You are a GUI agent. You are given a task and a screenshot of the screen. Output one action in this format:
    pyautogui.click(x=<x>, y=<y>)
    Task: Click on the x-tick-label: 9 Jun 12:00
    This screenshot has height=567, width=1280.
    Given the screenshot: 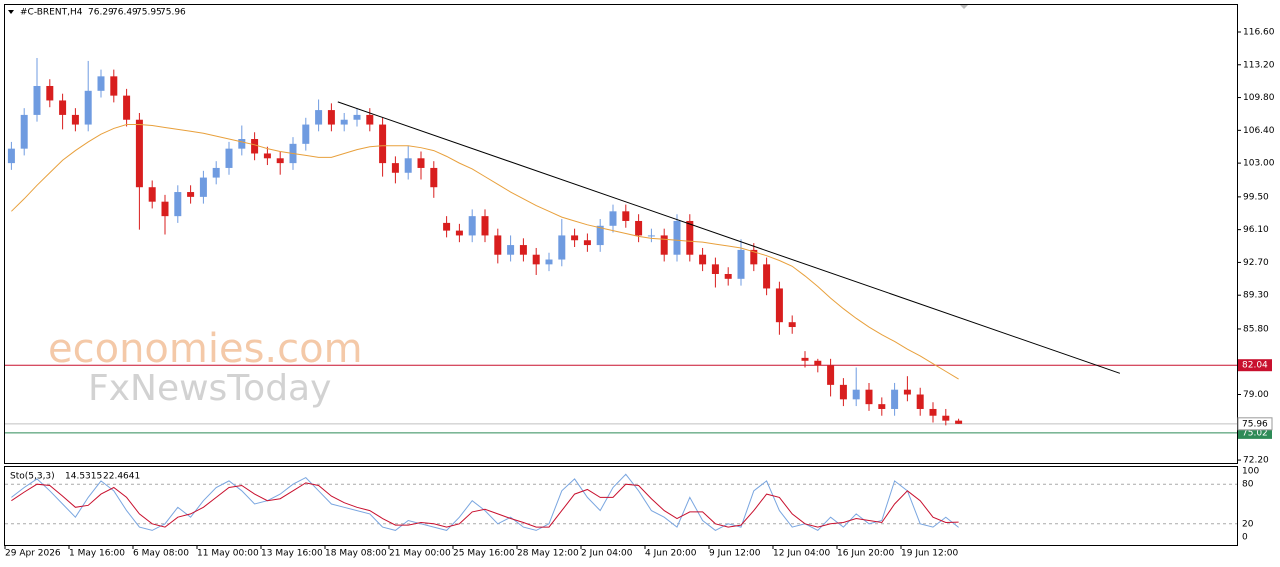 What is the action you would take?
    pyautogui.click(x=735, y=554)
    